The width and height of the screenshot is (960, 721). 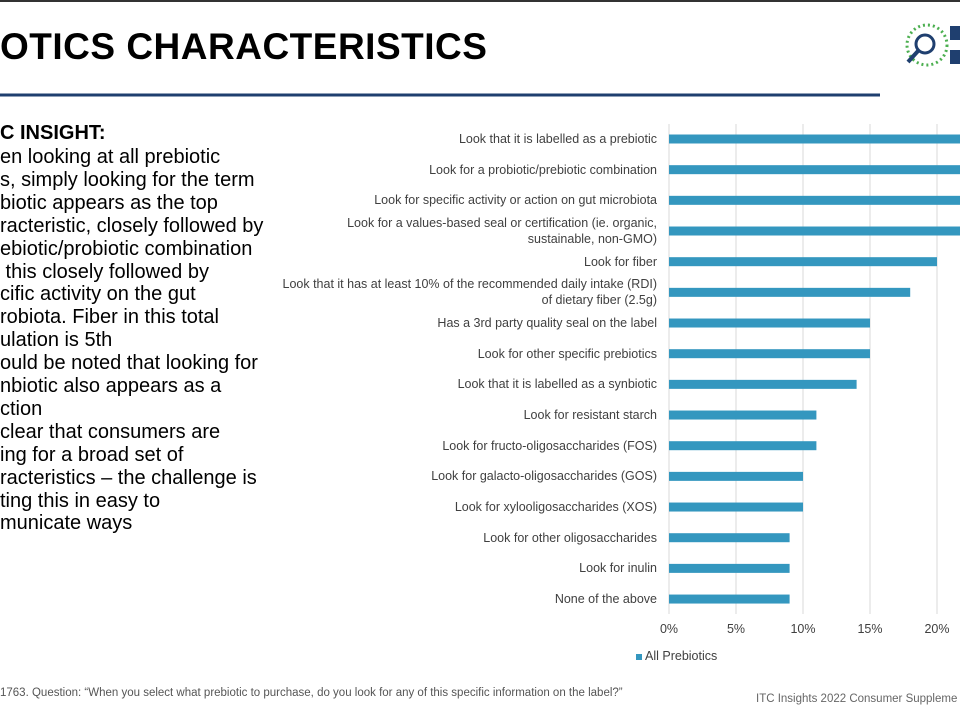 What do you see at coordinates (21, 408) in the screenshot?
I see `insight-line: ction` at bounding box center [21, 408].